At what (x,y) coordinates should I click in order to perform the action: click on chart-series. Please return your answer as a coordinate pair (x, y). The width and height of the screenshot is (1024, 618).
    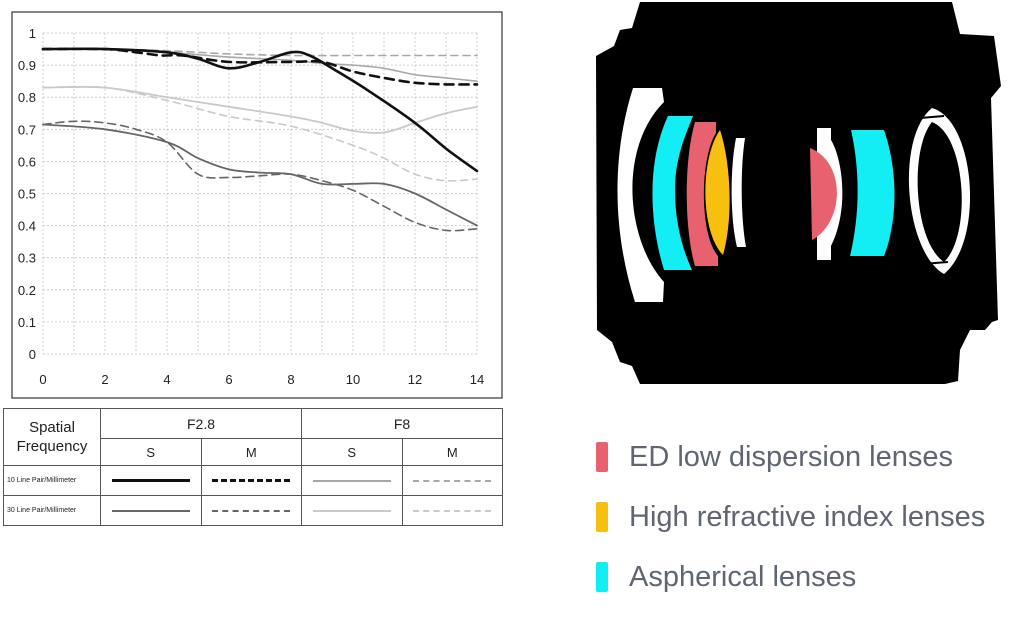
    Looking at the image, I should click on (260, 139).